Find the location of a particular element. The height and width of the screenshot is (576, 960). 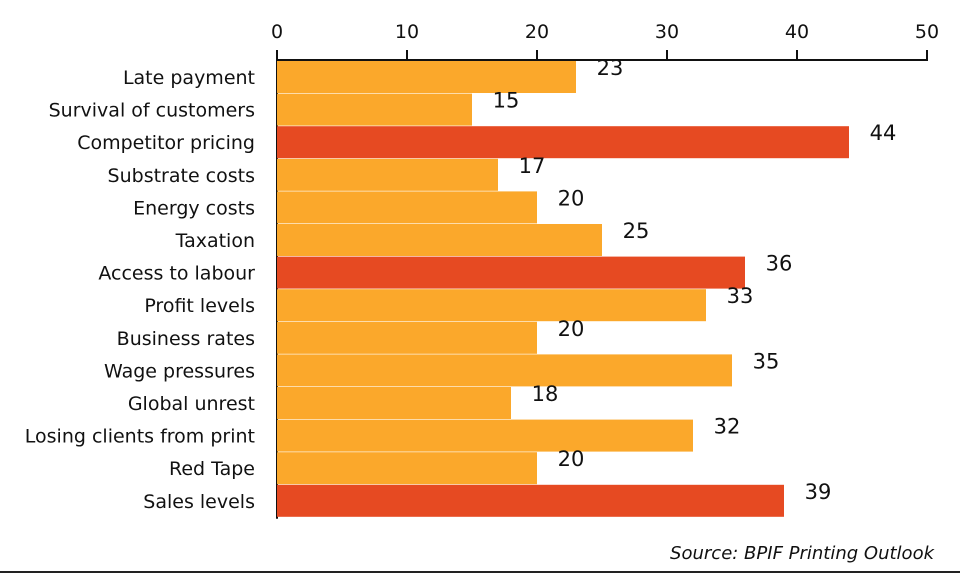

data-label: 17 is located at coordinates (532, 166).